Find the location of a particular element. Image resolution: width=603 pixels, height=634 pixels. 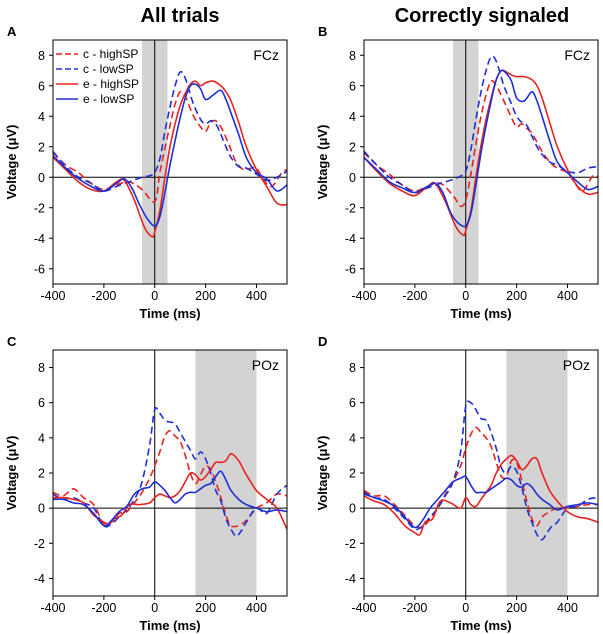

panel-label-c: C is located at coordinates (12, 341).